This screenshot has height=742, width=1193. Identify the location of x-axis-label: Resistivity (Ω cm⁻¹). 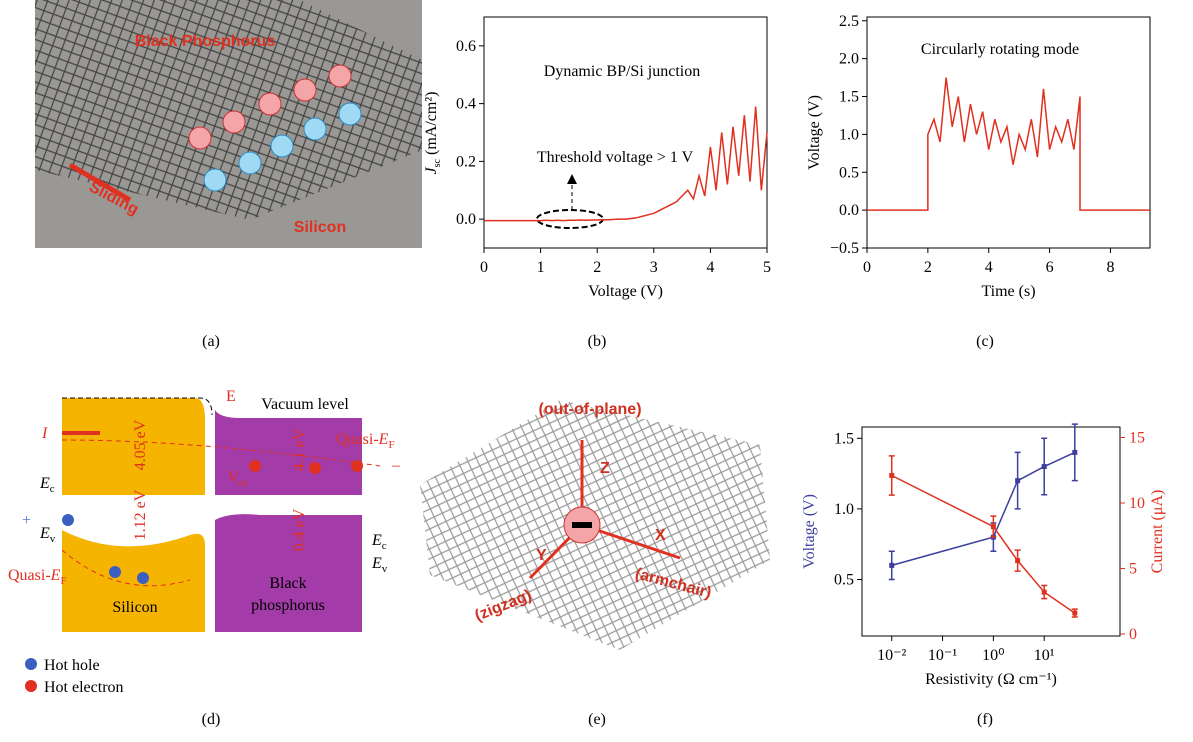
(991, 679).